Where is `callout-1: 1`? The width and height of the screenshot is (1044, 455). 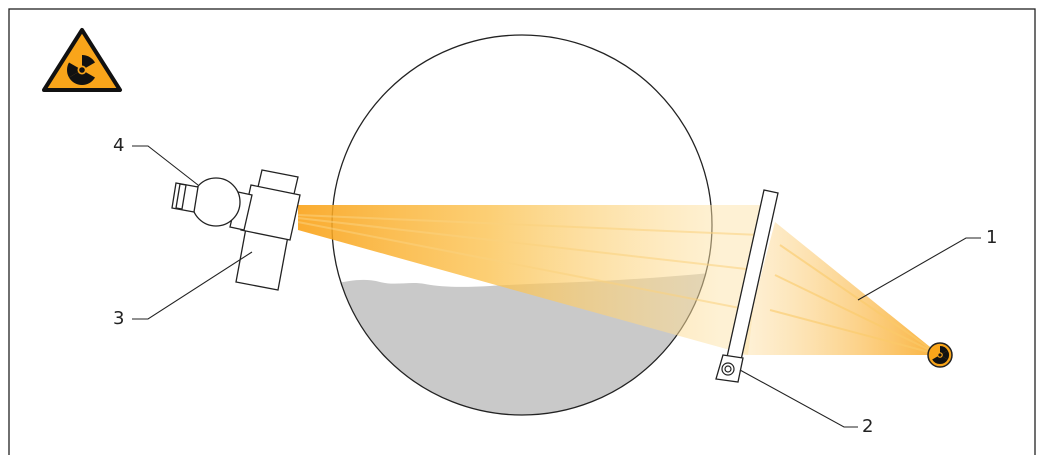
callout-1: 1 is located at coordinates (992, 237).